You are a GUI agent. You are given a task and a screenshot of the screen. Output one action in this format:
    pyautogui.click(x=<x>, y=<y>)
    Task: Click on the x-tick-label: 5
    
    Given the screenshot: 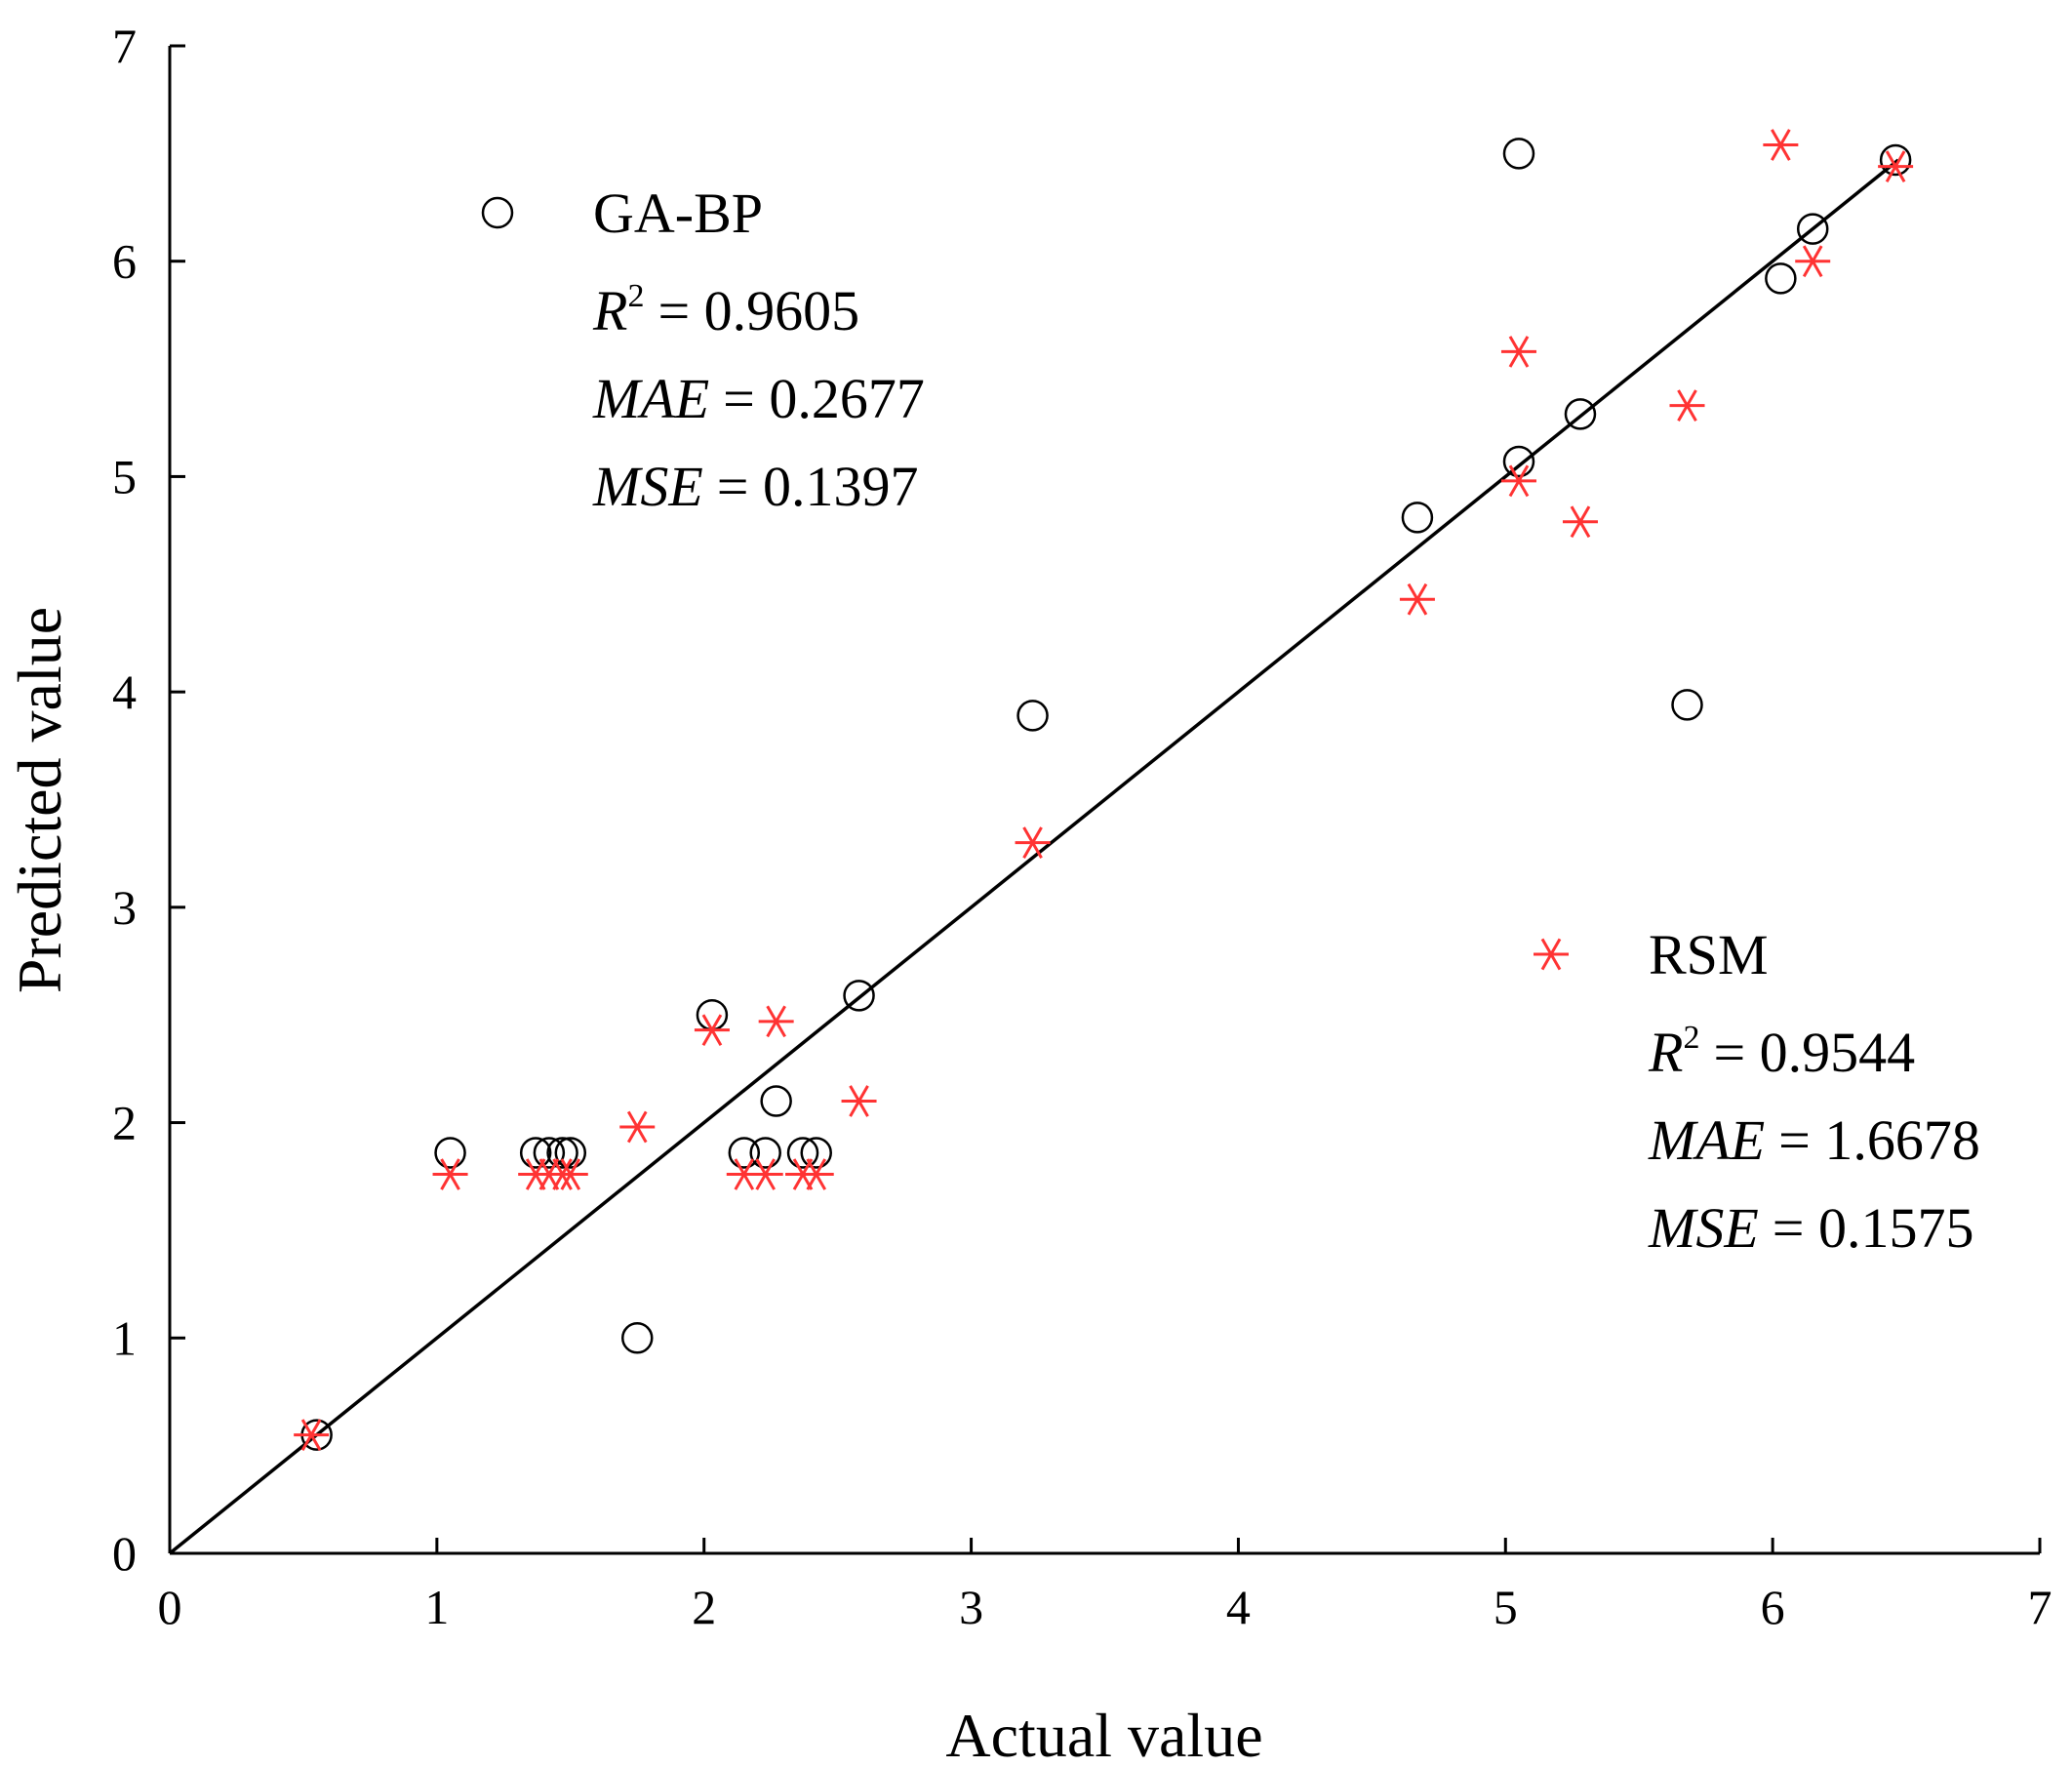 What is the action you would take?
    pyautogui.click(x=1506, y=1607)
    